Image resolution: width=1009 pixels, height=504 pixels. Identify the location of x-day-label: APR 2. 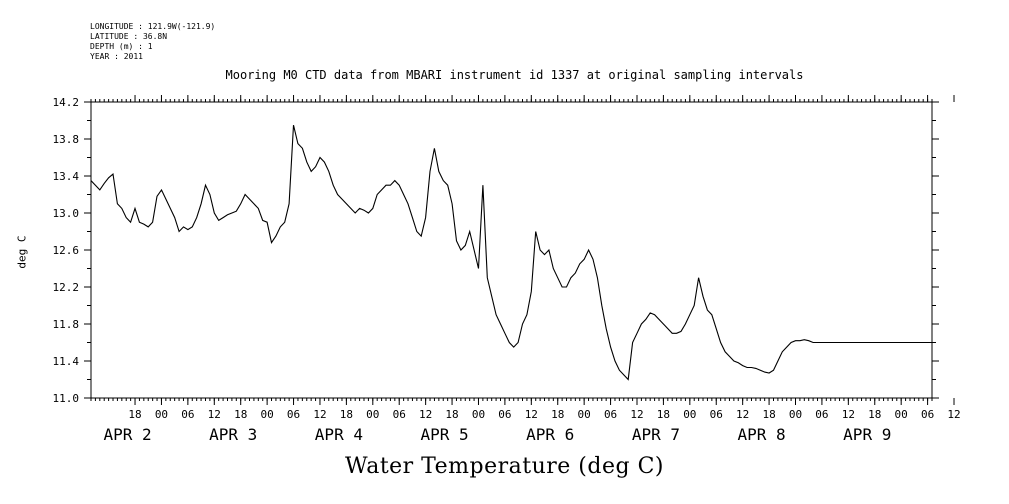
(127, 434).